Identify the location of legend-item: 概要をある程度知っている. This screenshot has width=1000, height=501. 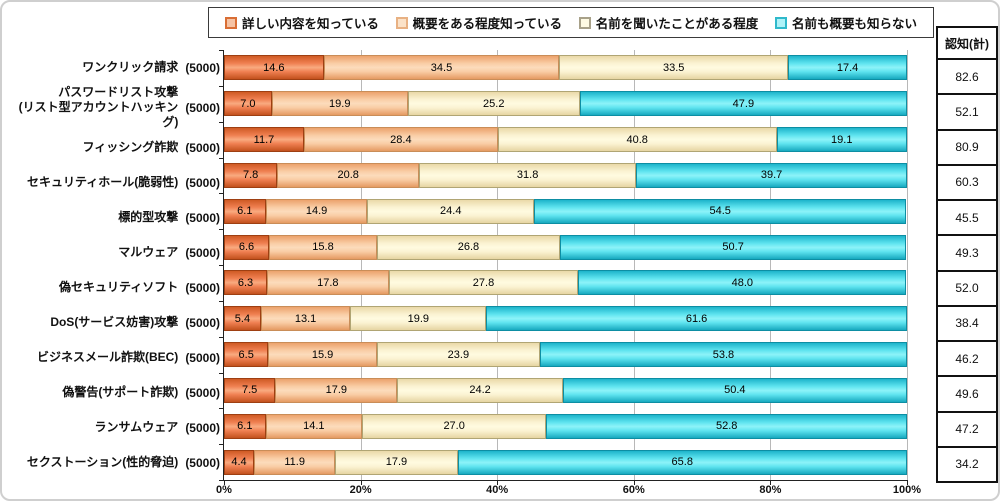
(478, 22).